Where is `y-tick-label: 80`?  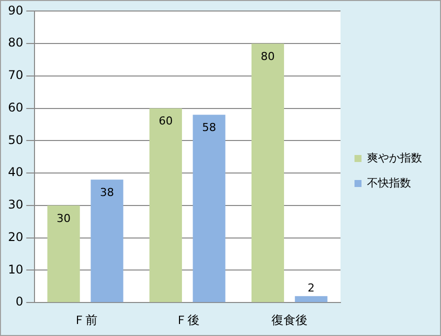
y-tick-label: 80 is located at coordinates (16, 43).